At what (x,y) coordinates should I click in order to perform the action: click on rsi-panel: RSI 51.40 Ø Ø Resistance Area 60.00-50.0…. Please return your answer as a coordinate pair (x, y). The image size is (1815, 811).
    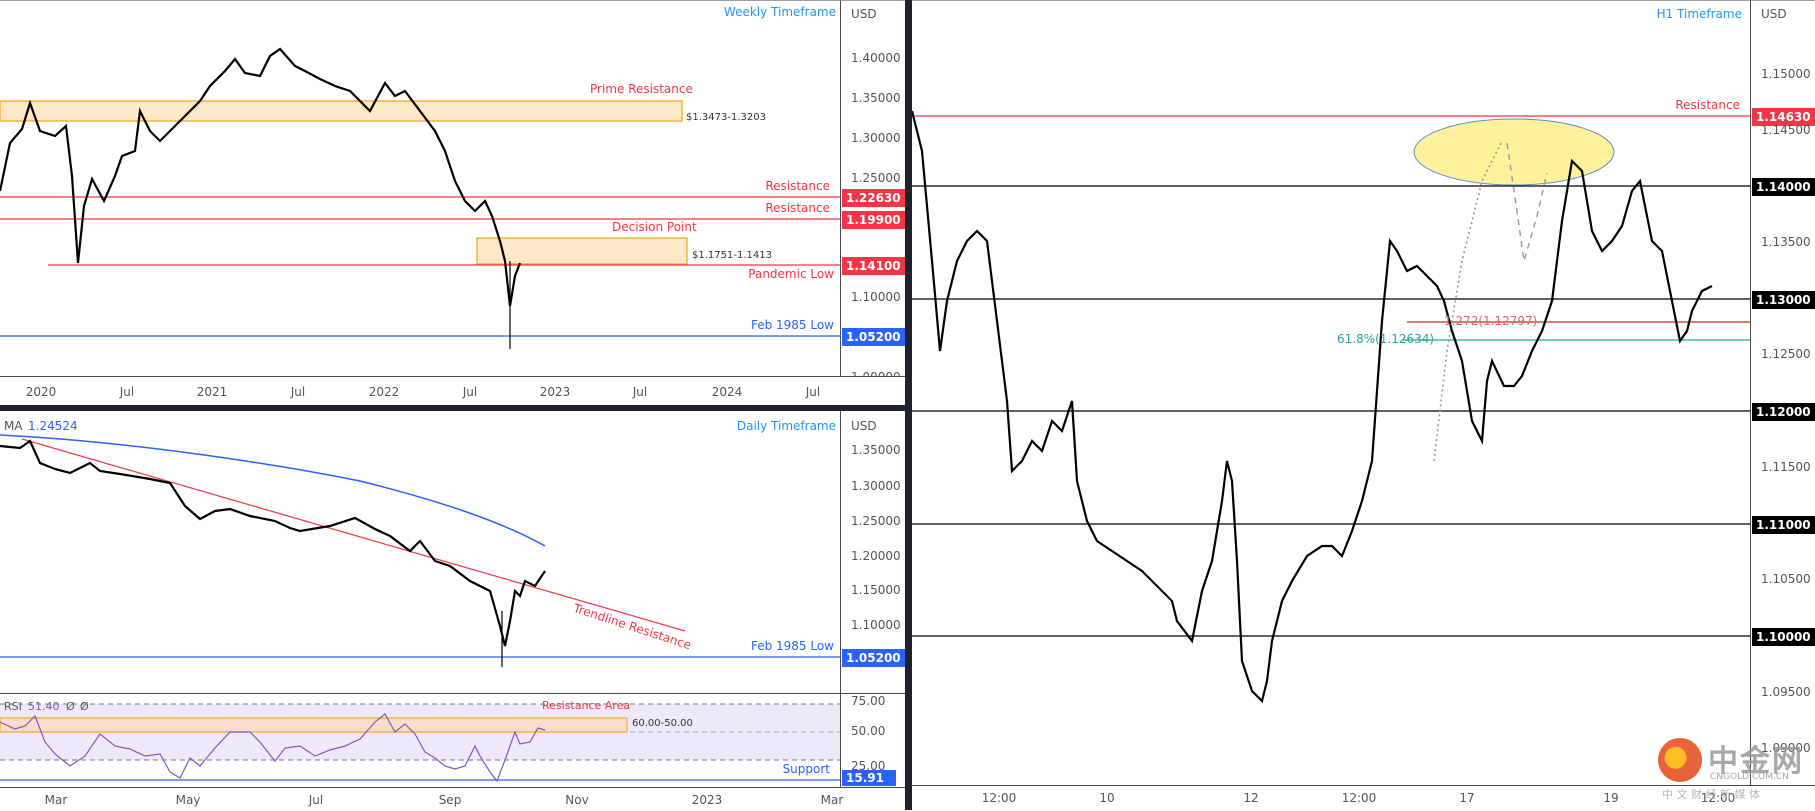
    Looking at the image, I should click on (420, 740).